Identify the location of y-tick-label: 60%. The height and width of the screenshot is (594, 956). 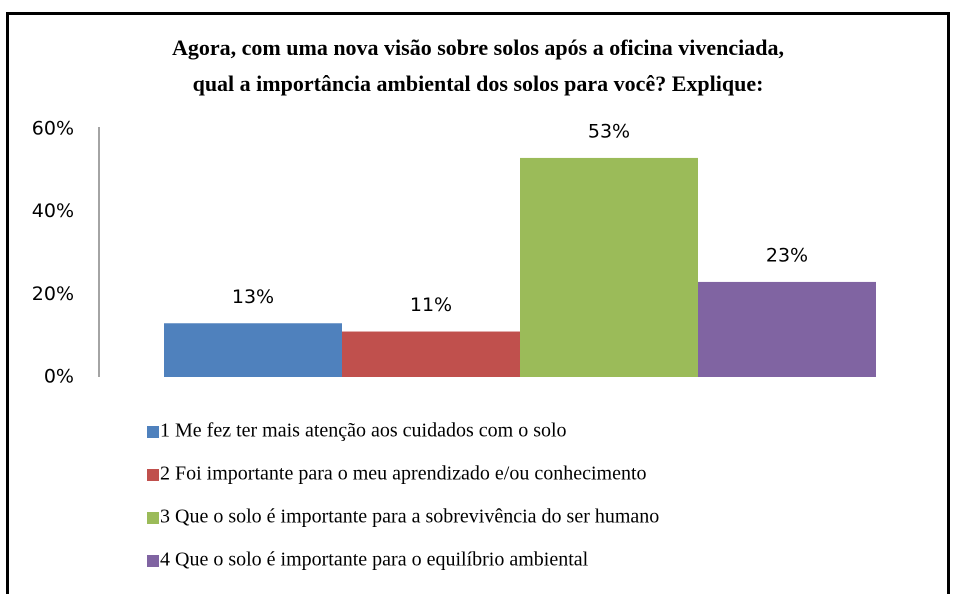
(53, 129).